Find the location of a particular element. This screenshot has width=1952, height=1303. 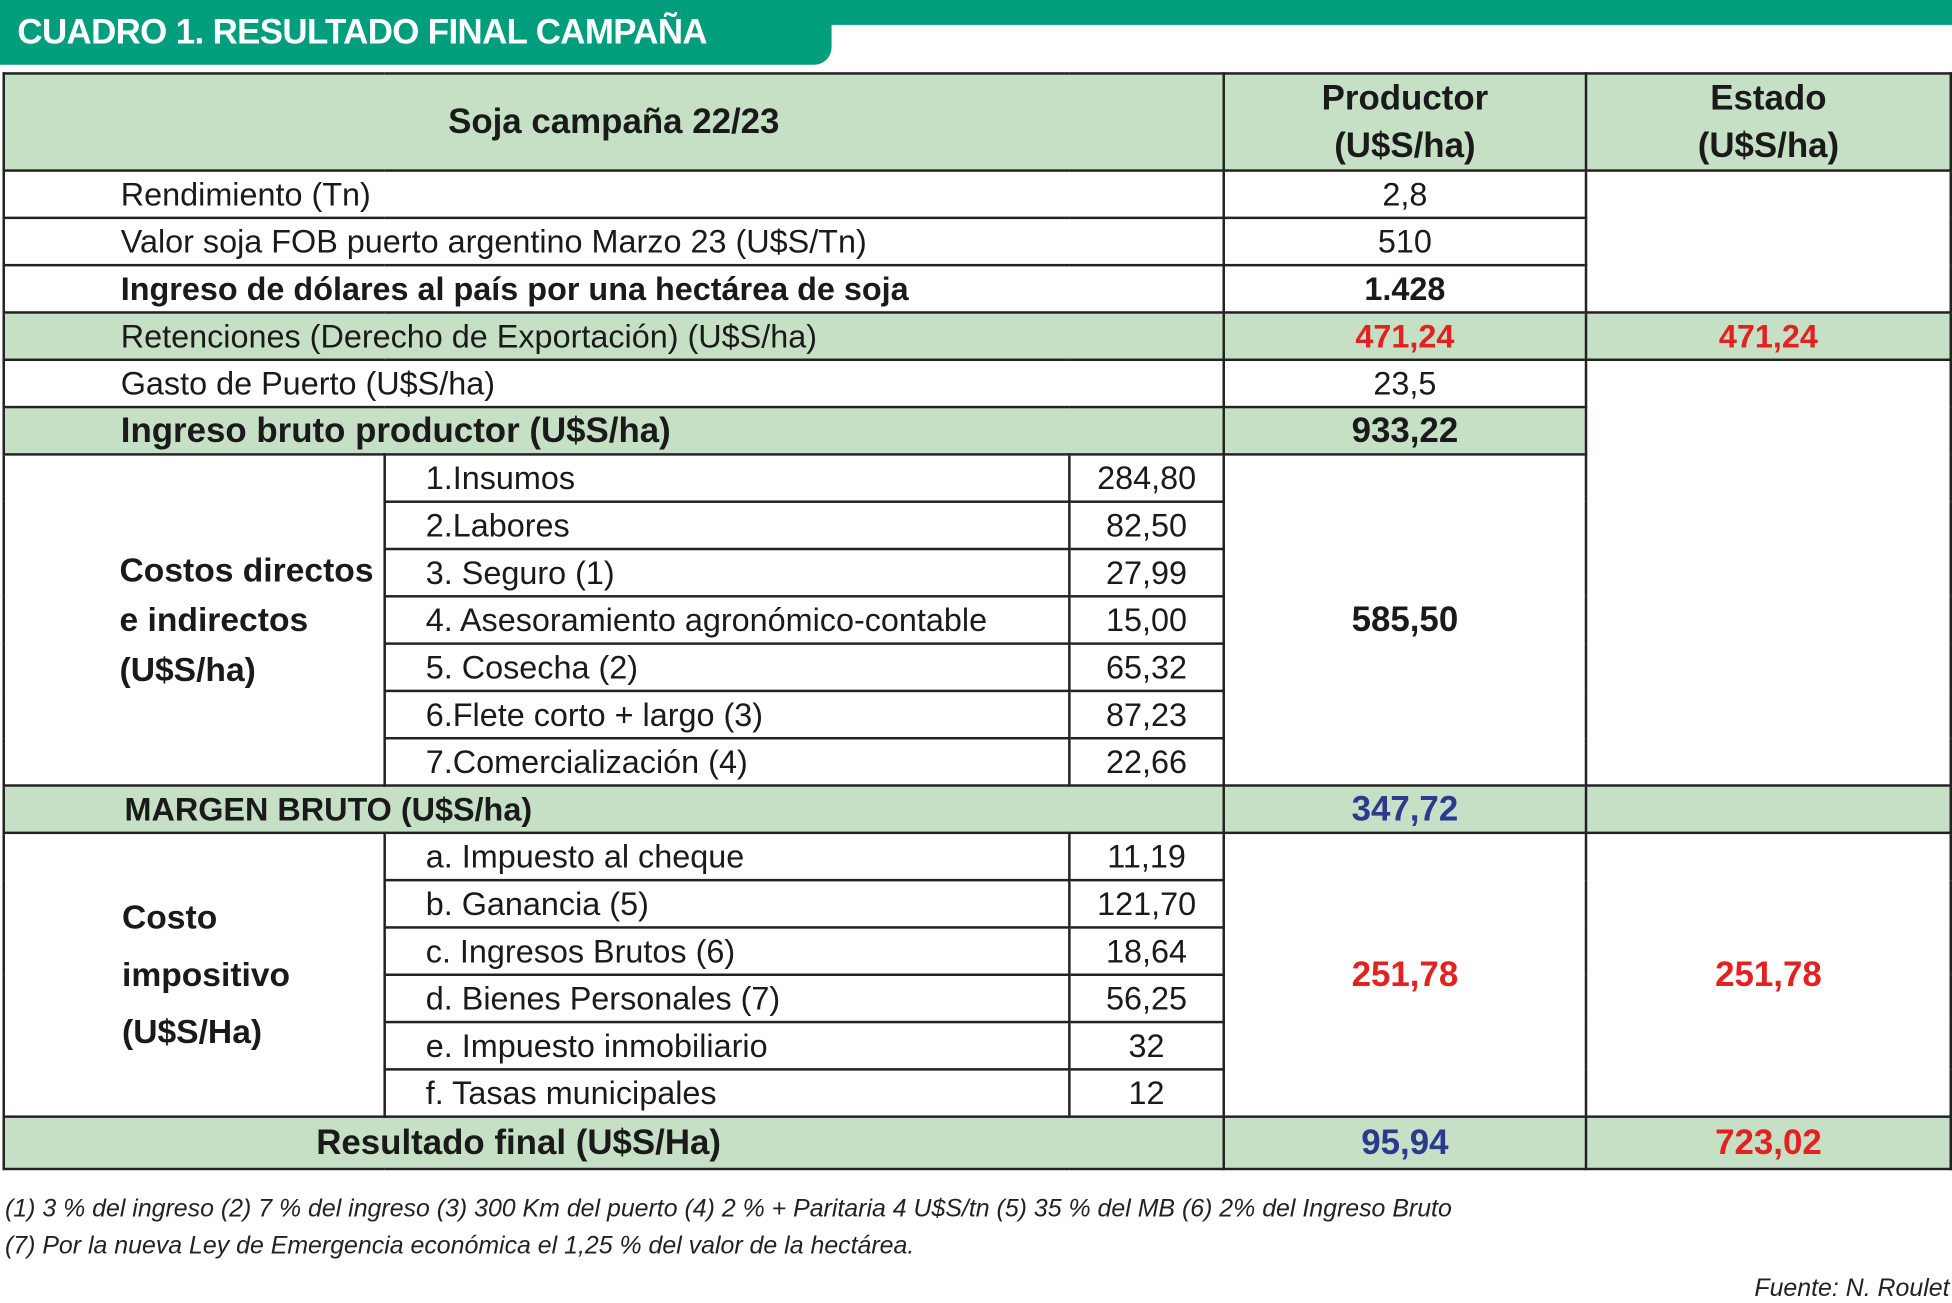

group-label-line: (U$S/ha) is located at coordinates (187, 670).